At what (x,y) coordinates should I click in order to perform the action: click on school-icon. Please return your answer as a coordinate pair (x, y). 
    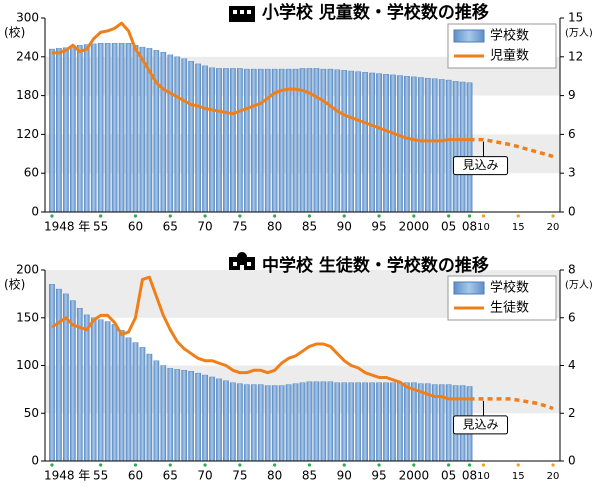
    Looking at the image, I should click on (242, 139).